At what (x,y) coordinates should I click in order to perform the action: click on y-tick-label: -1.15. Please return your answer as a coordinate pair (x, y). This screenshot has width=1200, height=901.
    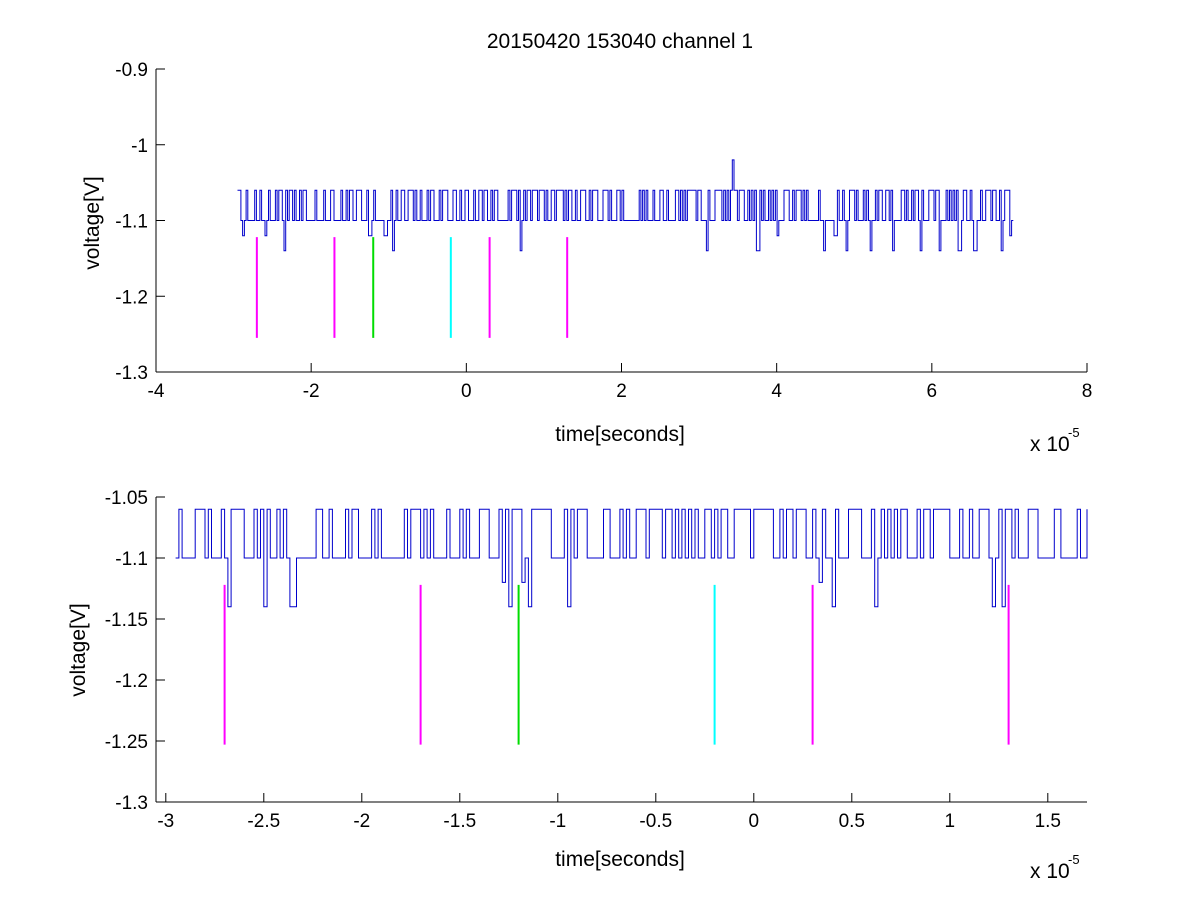
    Looking at the image, I should click on (126, 620).